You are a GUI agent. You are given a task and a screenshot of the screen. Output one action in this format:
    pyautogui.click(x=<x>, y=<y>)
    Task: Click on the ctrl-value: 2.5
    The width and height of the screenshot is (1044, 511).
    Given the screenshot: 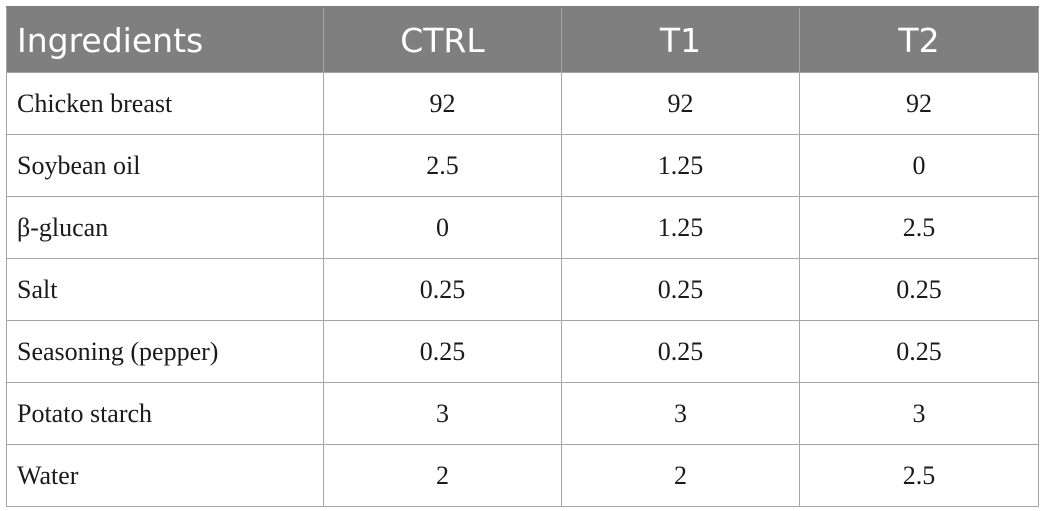 What is the action you would take?
    pyautogui.click(x=442, y=165)
    